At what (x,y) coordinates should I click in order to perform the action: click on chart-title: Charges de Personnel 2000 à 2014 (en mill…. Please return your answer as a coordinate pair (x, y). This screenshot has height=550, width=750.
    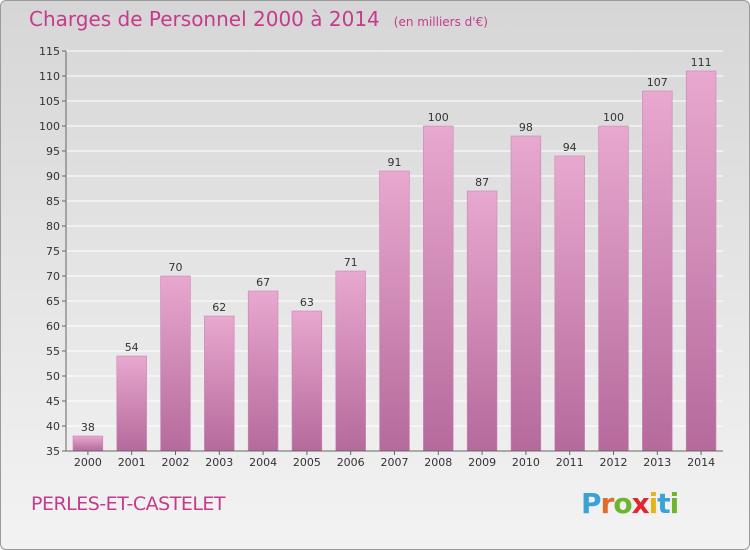
    Looking at the image, I should click on (258, 19).